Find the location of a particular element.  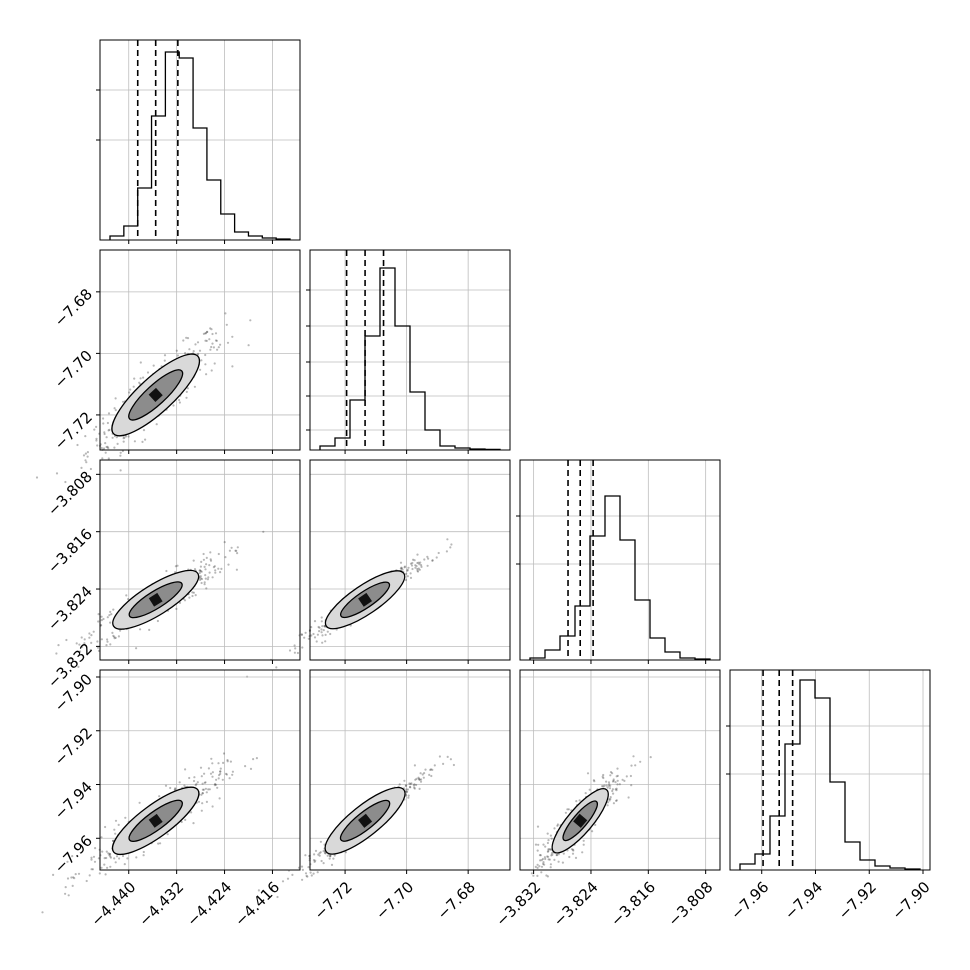

x-tick-label: −3.808 is located at coordinates (690, 904).